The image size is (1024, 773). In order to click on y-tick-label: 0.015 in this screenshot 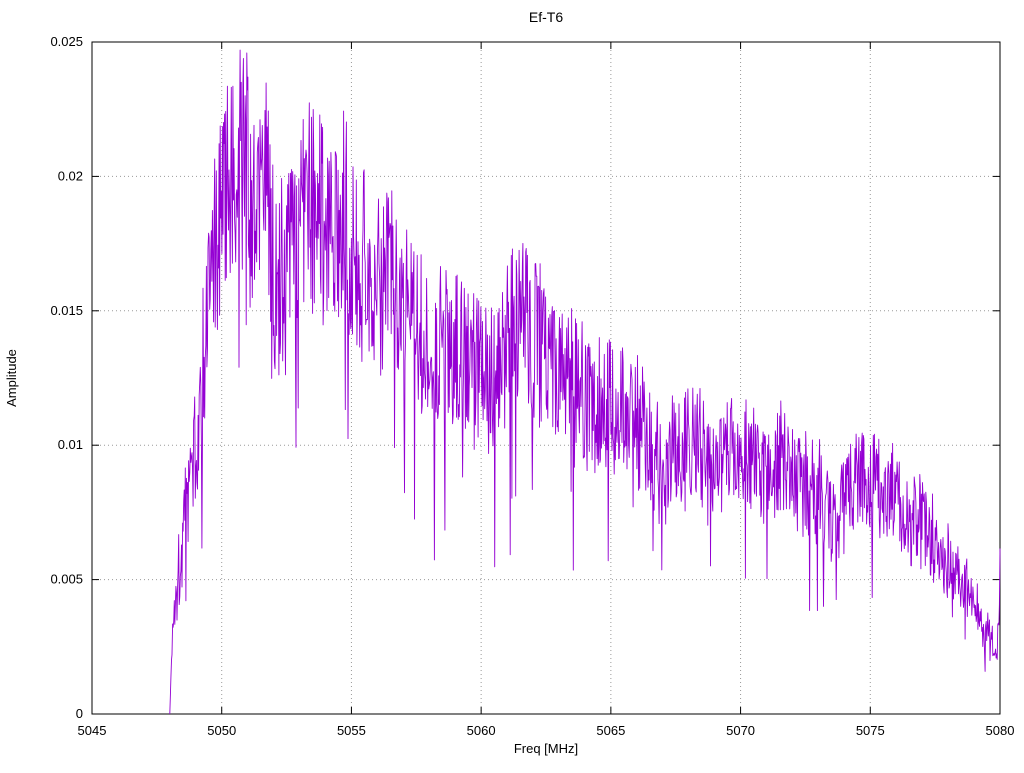, I will do `click(66, 310)`.